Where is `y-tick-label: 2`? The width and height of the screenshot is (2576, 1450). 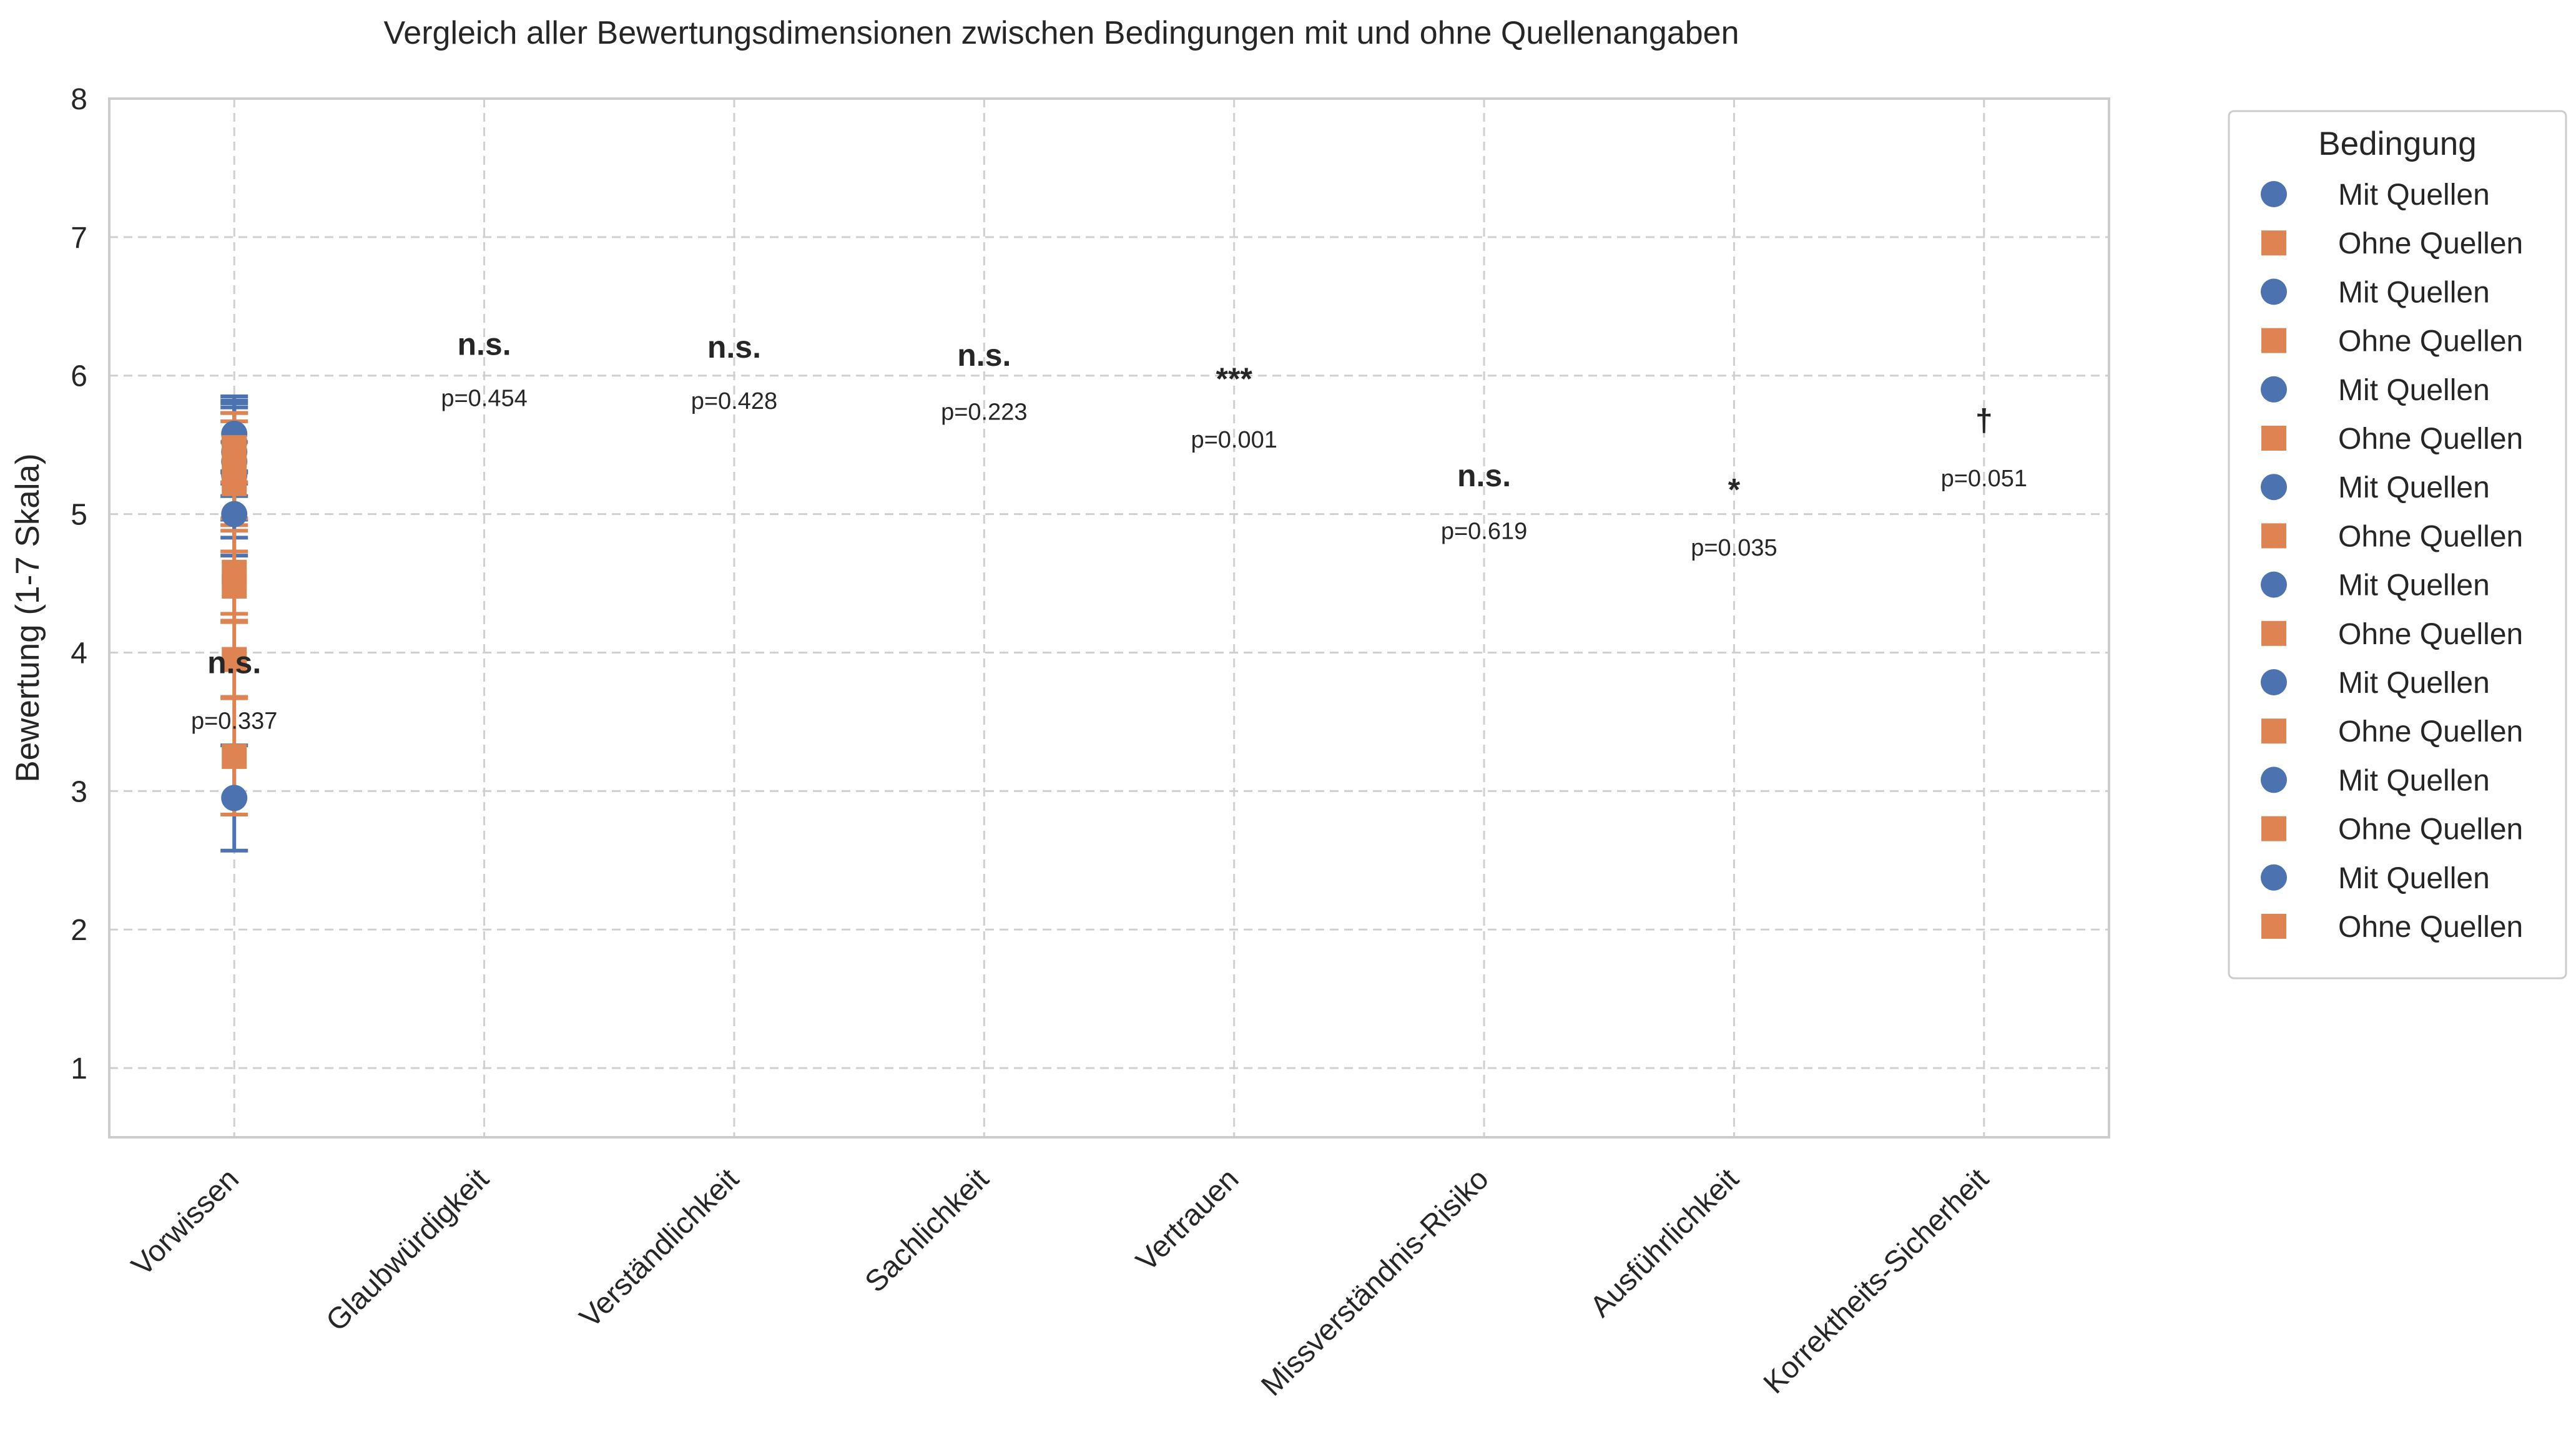
y-tick-label: 2 is located at coordinates (79, 930).